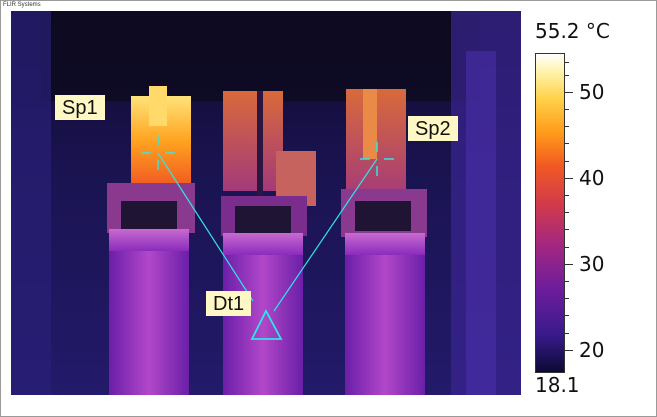 The image size is (657, 417). I want to click on sp2-label: Sp2, so click(433, 128).